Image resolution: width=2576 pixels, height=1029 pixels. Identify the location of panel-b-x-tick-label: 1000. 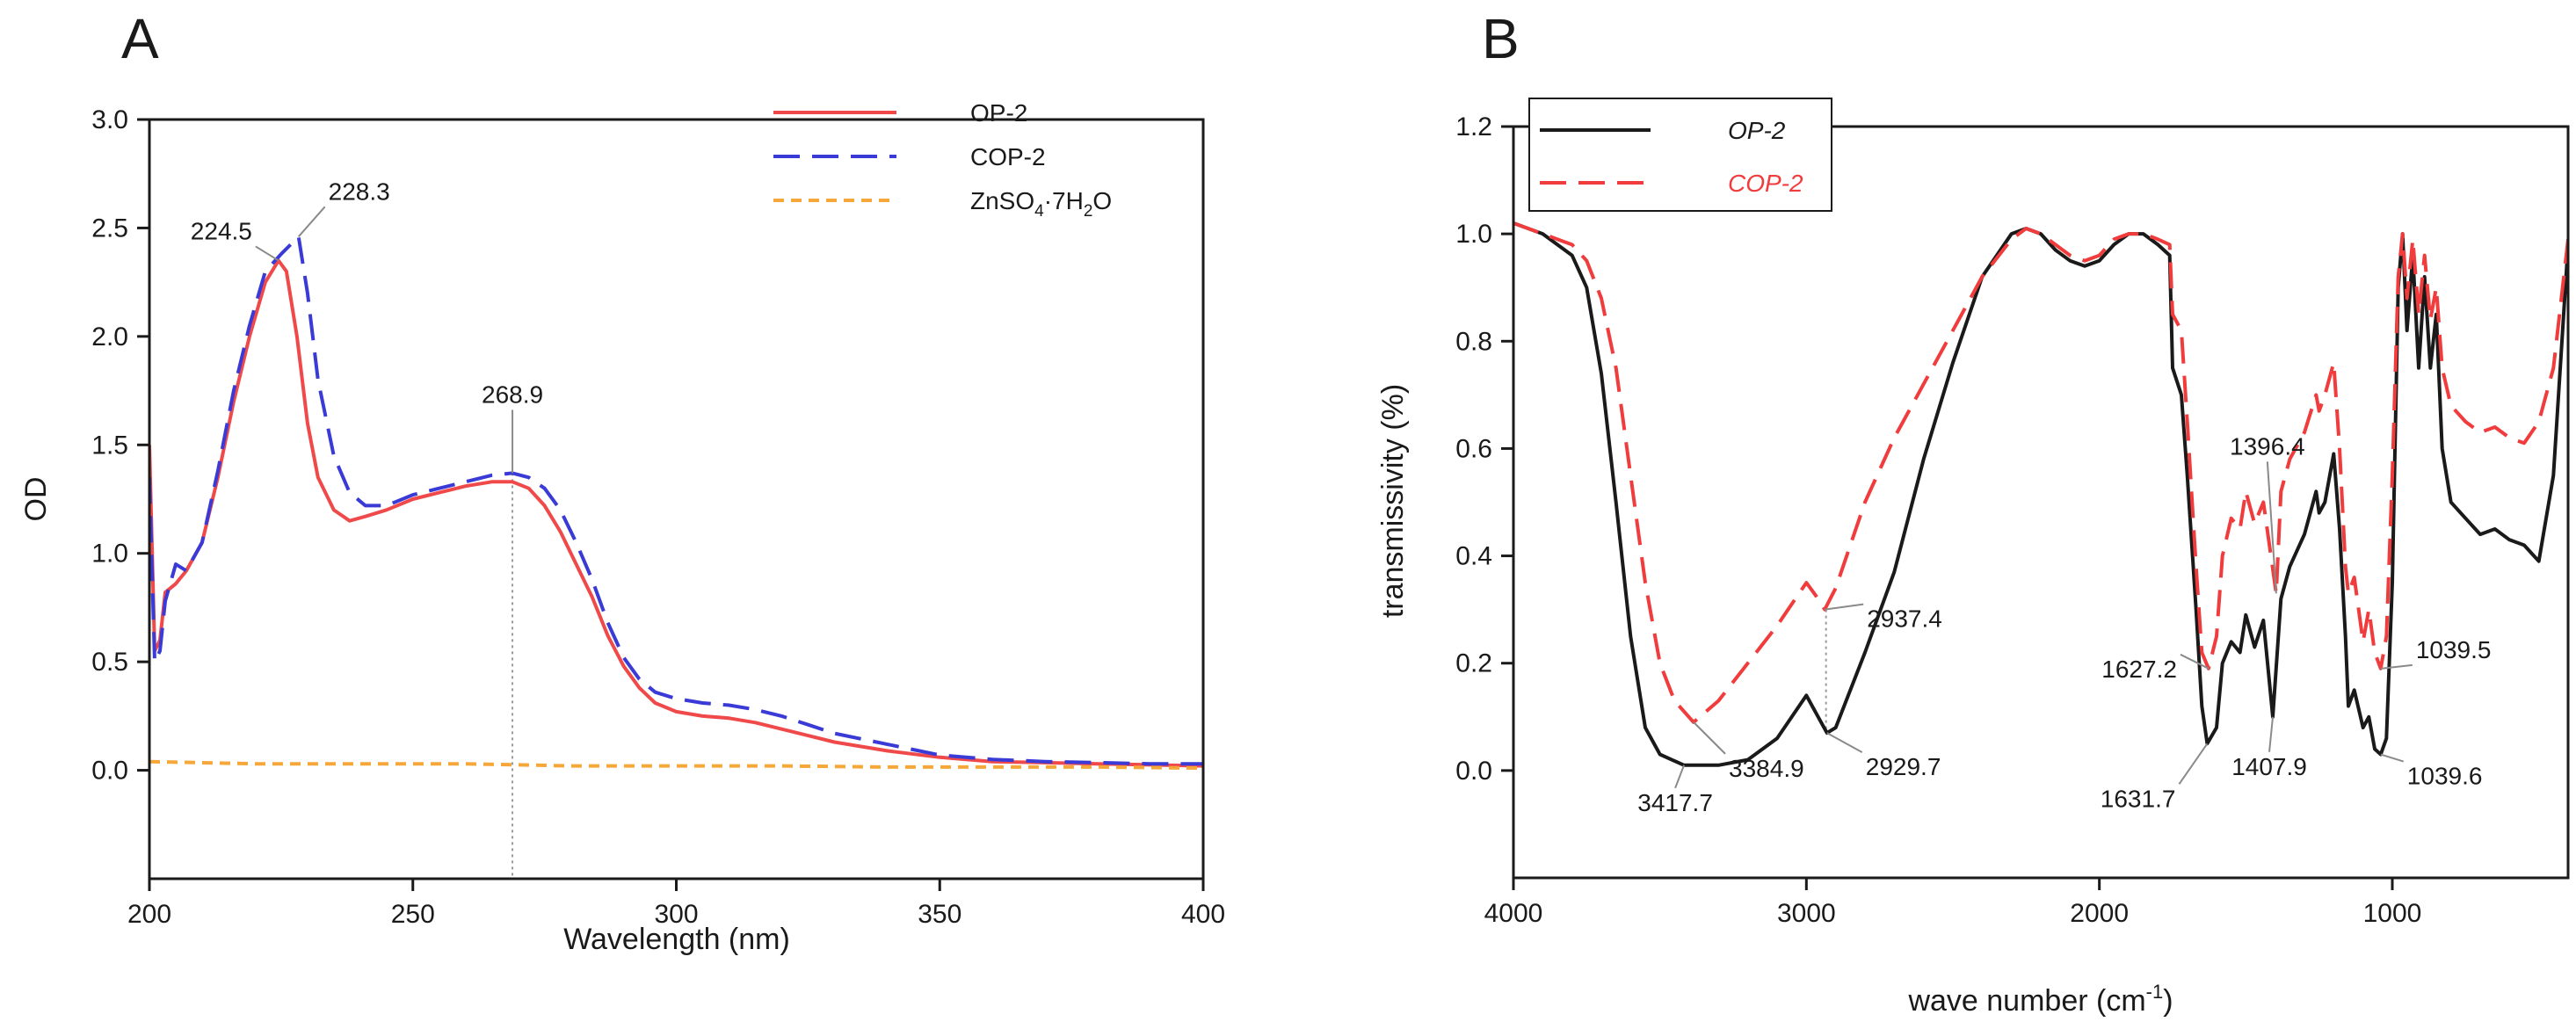
(2392, 913).